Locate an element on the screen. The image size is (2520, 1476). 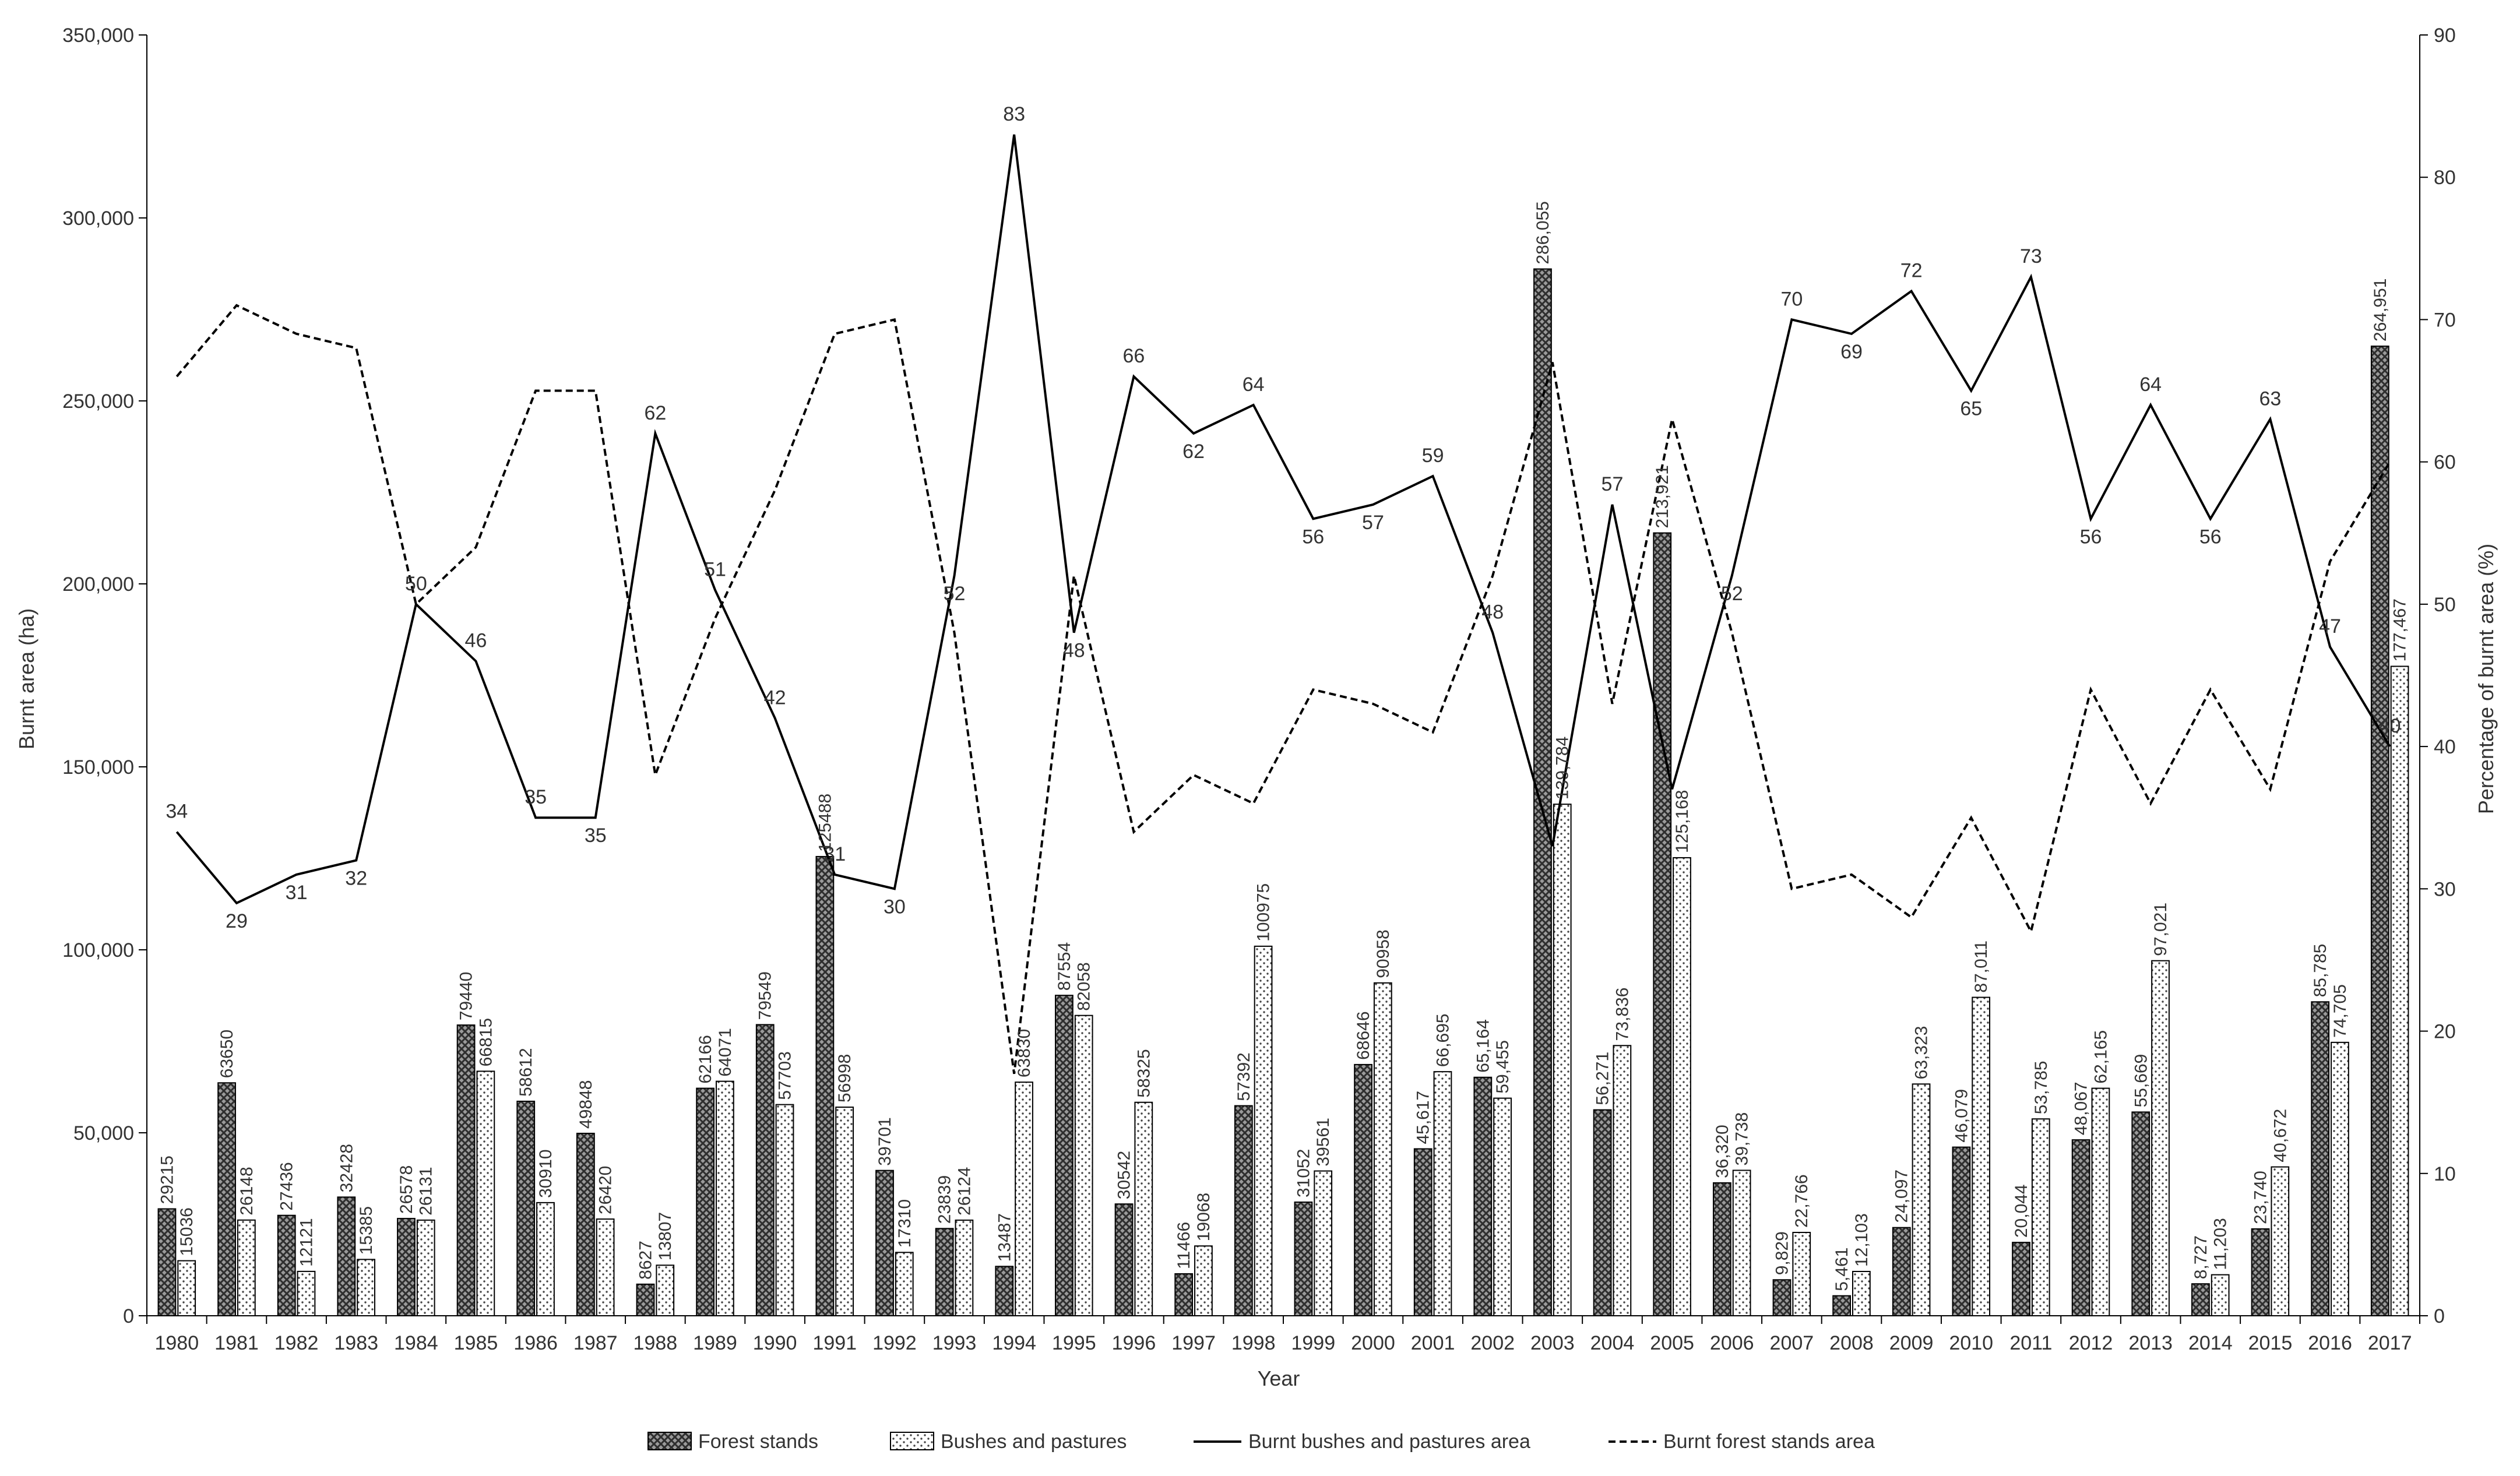
percentage-label: 50 is located at coordinates (416, 584).